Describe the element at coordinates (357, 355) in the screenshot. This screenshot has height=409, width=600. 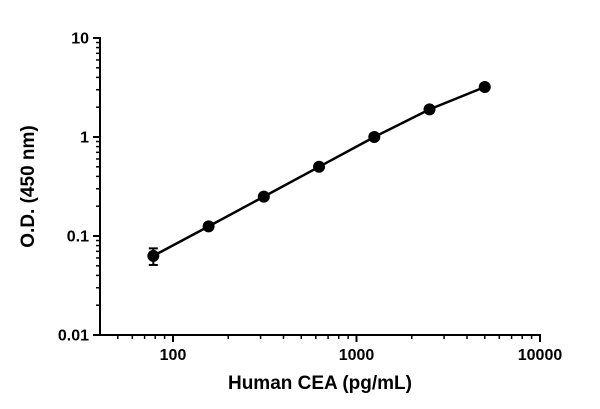
I see `x-tick-label: 1000` at that location.